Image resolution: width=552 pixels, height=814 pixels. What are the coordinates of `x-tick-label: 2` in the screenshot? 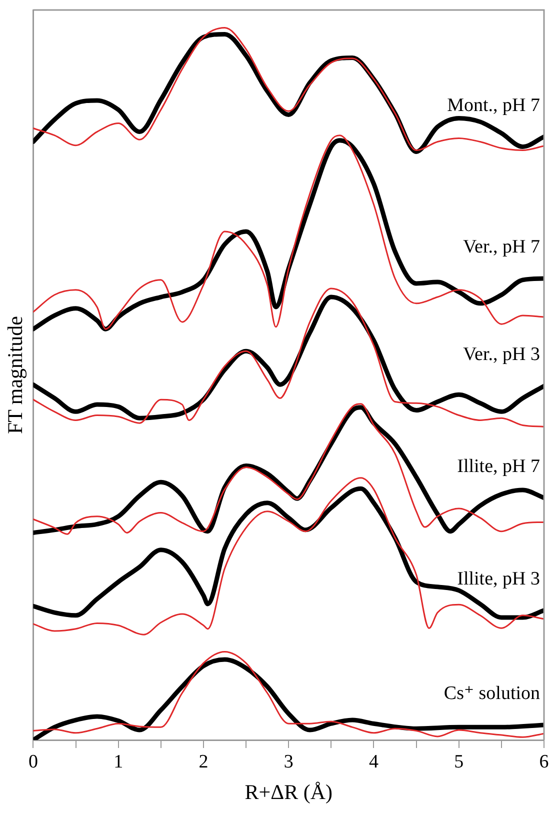 It's located at (203, 761).